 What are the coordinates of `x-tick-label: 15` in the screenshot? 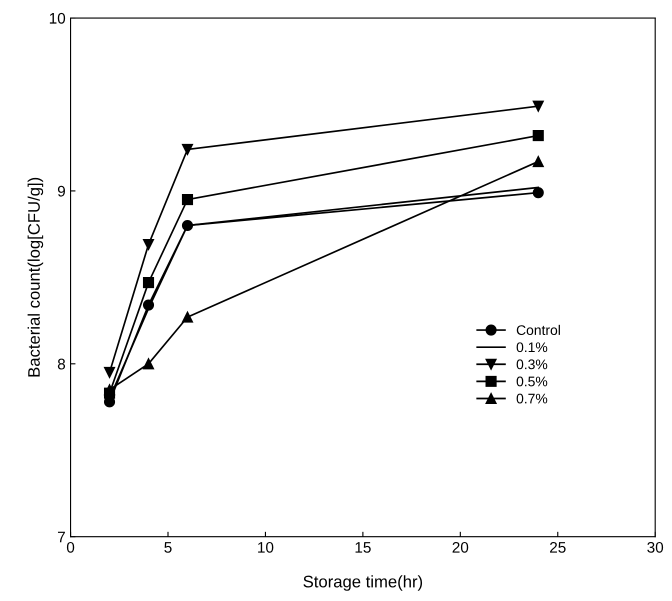 It's located at (363, 547).